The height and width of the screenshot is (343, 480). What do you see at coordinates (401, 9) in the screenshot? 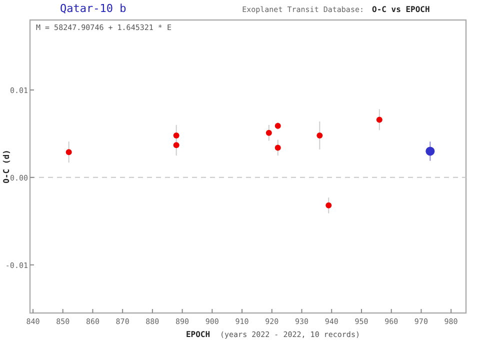
I see `text: O-C vs EPOCH` at bounding box center [401, 9].